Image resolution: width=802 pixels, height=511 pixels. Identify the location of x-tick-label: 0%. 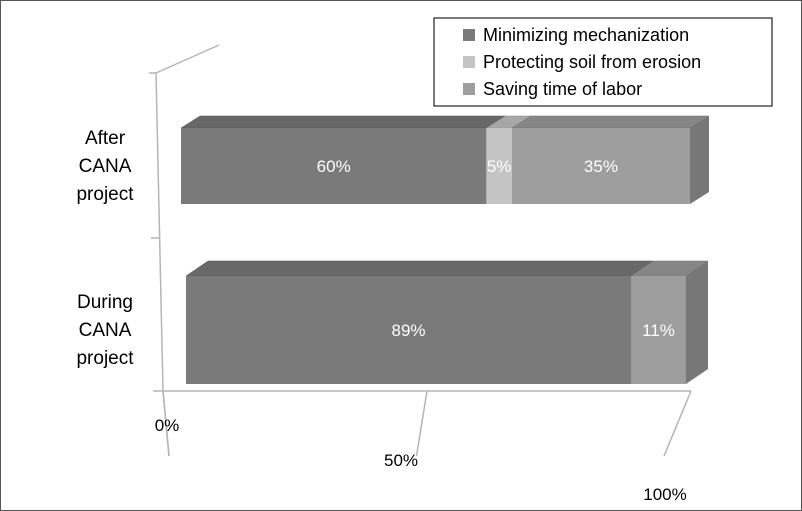
(167, 425).